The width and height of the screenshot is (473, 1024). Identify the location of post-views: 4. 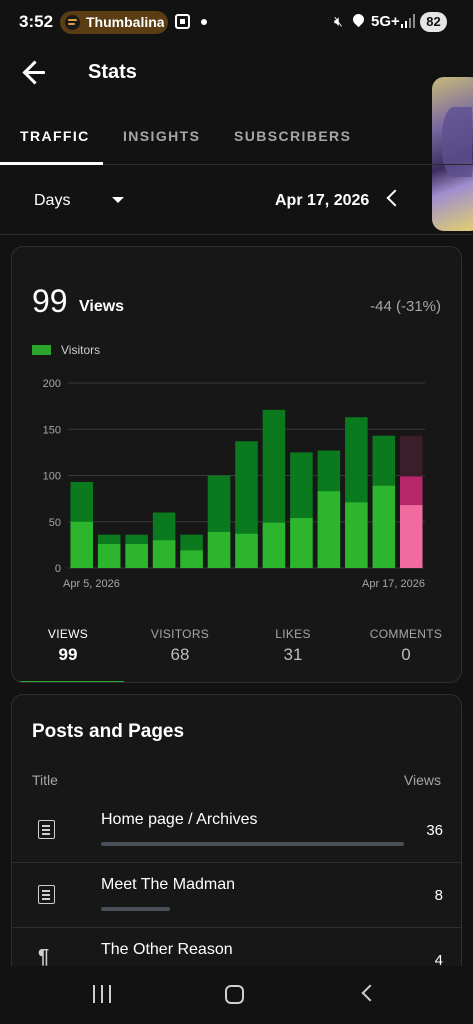
(438, 960).